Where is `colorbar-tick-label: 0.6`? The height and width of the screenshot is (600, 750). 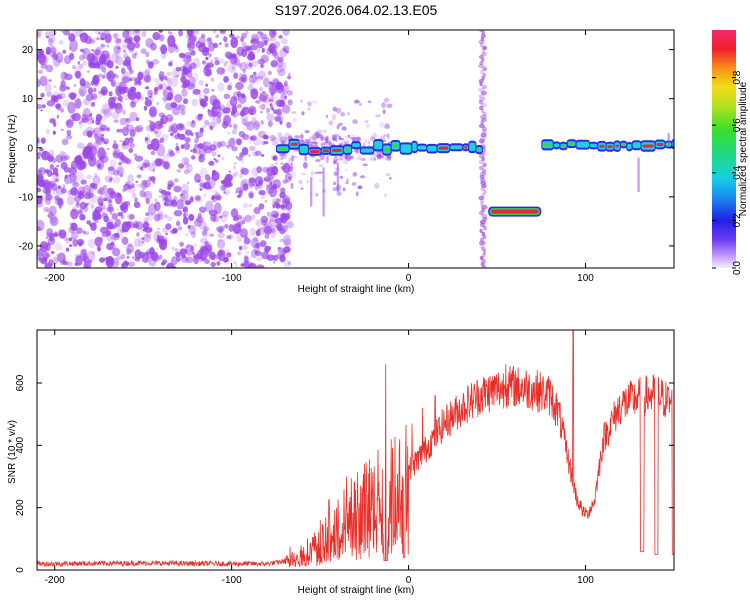 colorbar-tick-label: 0.6 is located at coordinates (737, 125).